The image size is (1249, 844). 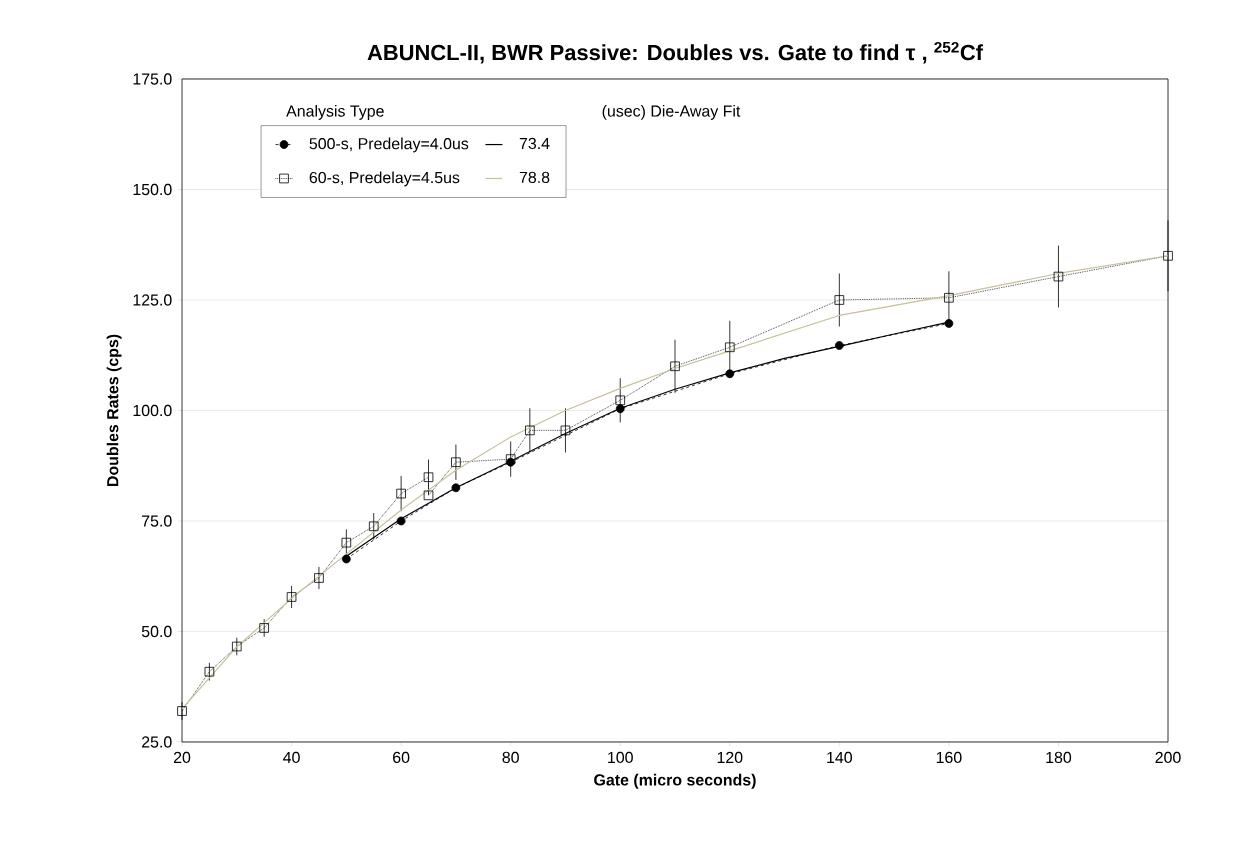 I want to click on y-tick-label: 125.0, so click(x=152, y=300).